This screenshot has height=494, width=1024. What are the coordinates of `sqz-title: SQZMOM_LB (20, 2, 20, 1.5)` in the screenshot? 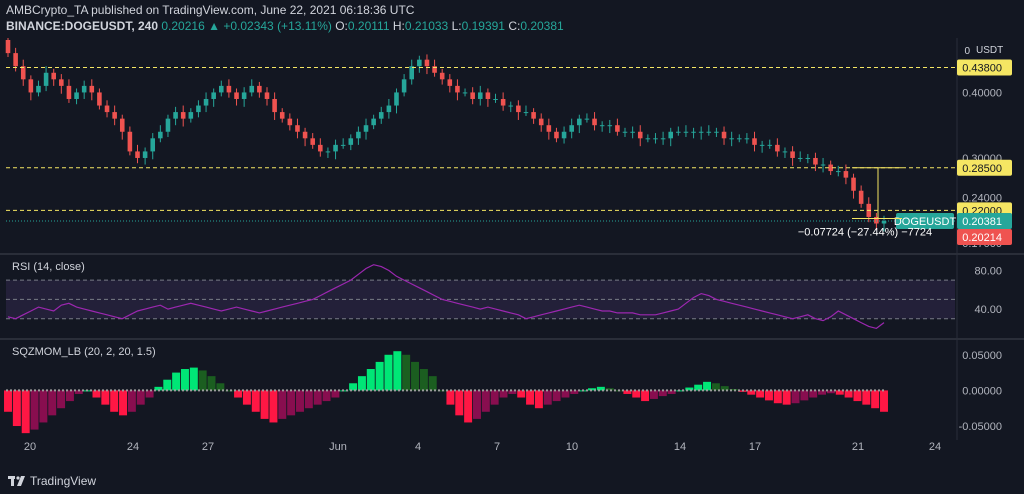 It's located at (84, 352).